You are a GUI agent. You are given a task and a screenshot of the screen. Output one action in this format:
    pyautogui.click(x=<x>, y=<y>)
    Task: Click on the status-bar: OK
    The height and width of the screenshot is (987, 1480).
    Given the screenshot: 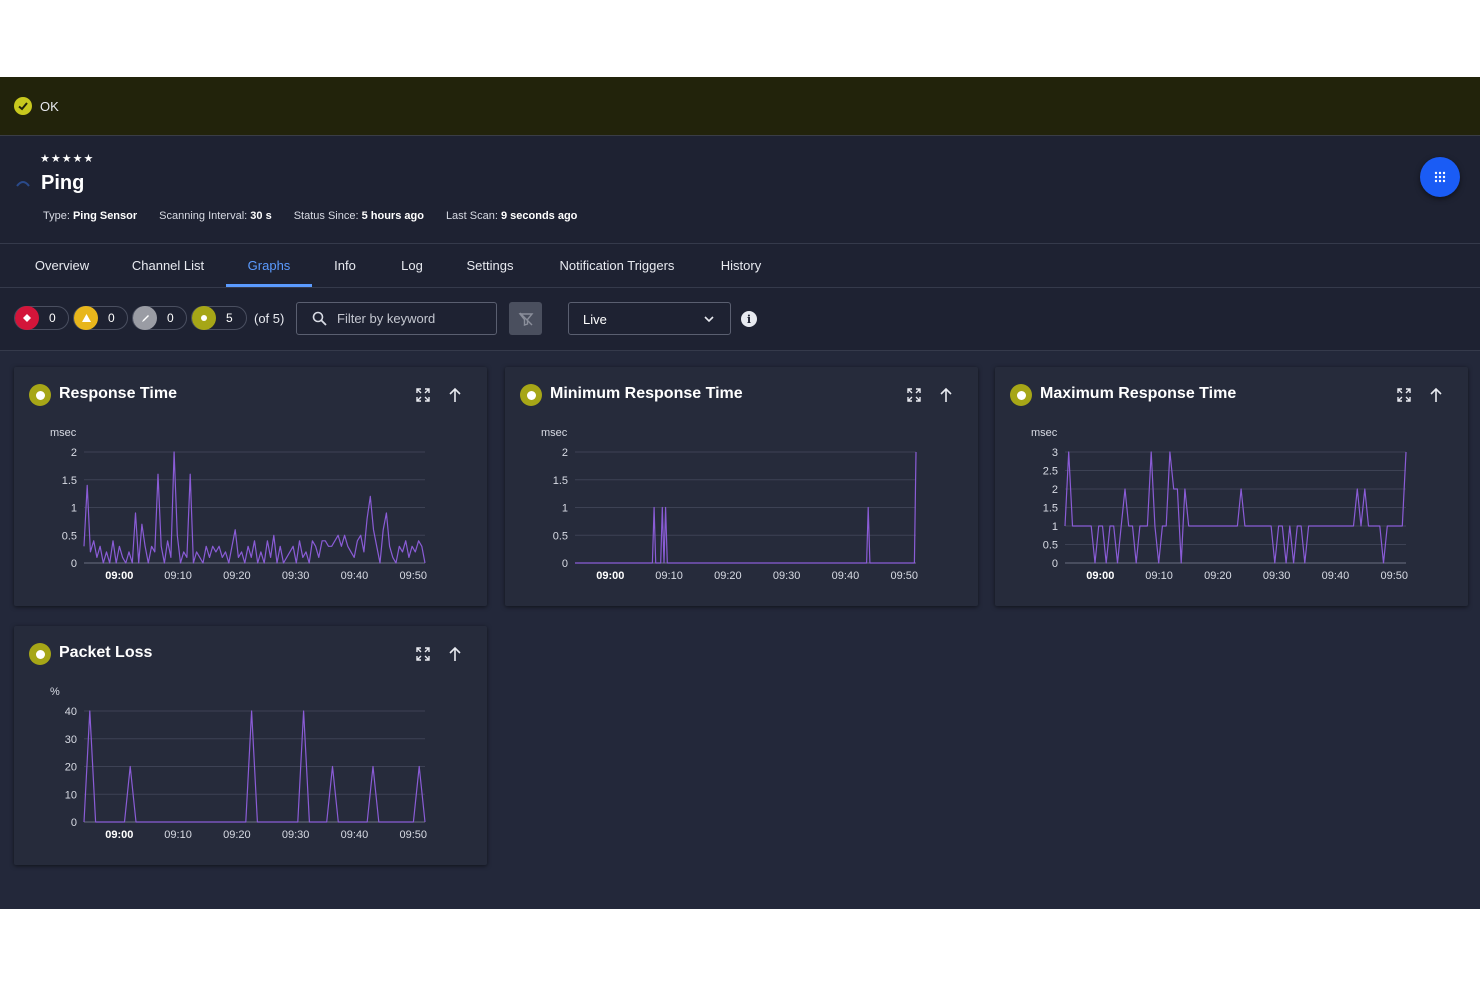 What is the action you would take?
    pyautogui.click(x=740, y=106)
    